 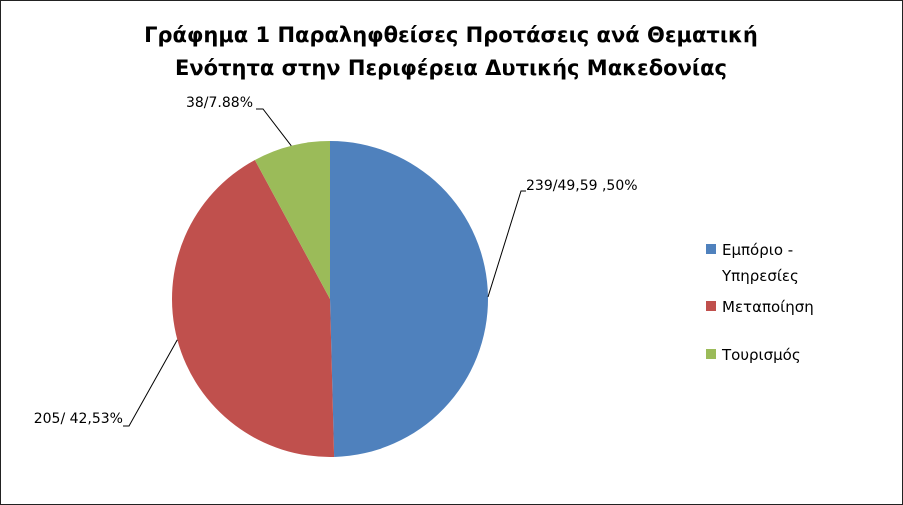 I want to click on data-label: 205/ 42,53%, so click(x=78, y=419).